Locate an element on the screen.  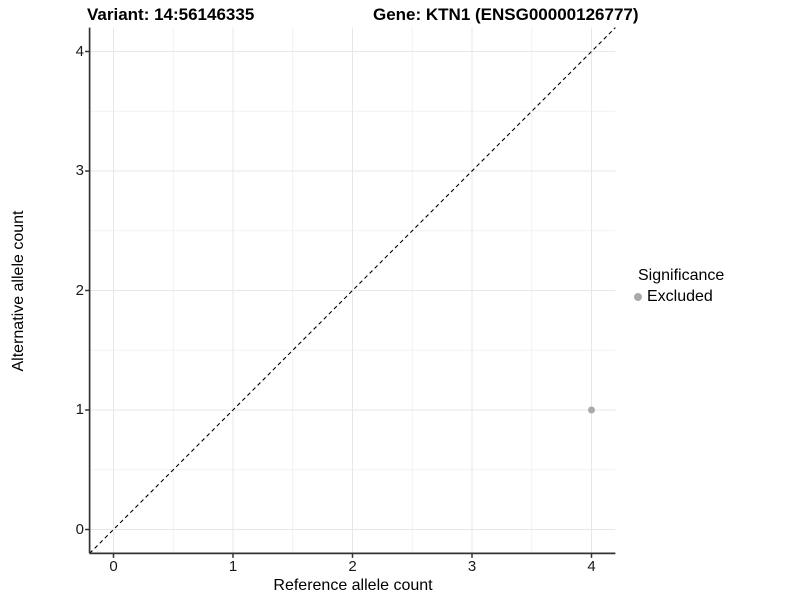
y-tick-label: 4 is located at coordinates (79, 51).